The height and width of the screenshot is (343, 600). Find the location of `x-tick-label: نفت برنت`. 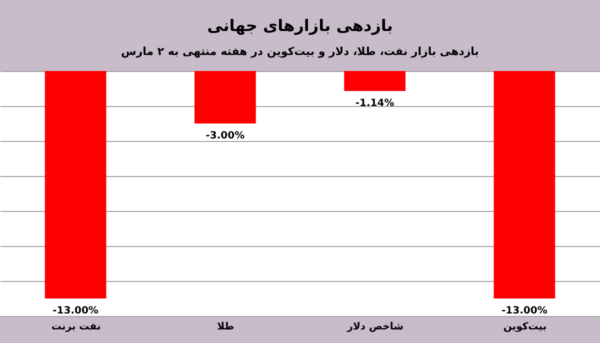

x-tick-label: نفت برنت is located at coordinates (76, 327).